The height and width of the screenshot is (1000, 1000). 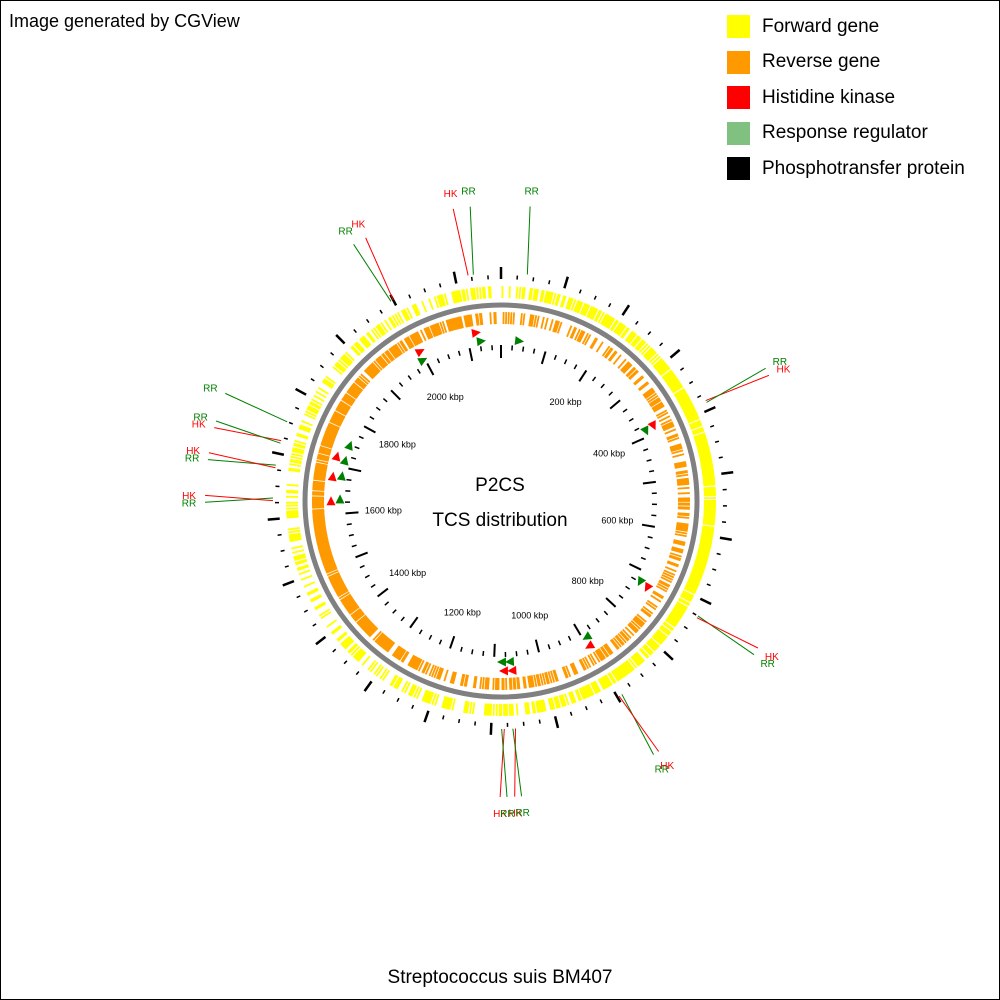 What do you see at coordinates (193, 451) in the screenshot?
I see `hk-label: HK` at bounding box center [193, 451].